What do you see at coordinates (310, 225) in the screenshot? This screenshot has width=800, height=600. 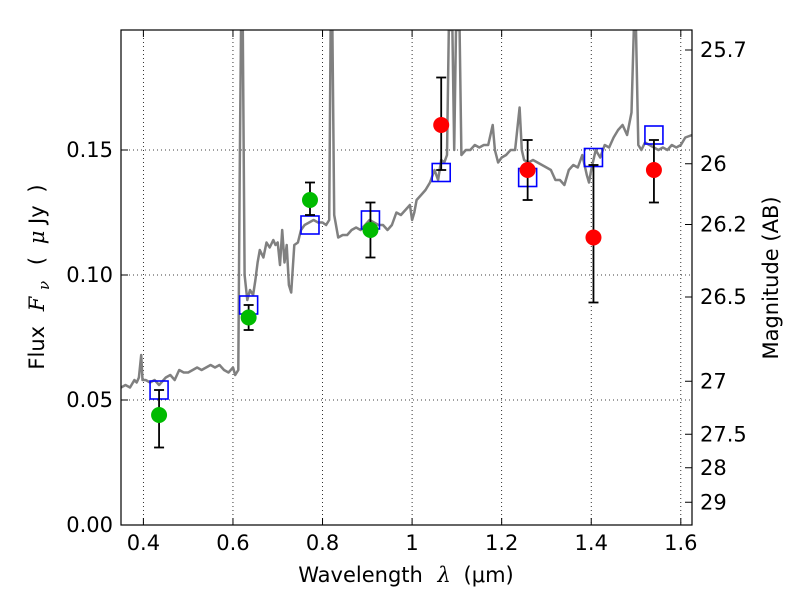 I see `model-square-marker` at bounding box center [310, 225].